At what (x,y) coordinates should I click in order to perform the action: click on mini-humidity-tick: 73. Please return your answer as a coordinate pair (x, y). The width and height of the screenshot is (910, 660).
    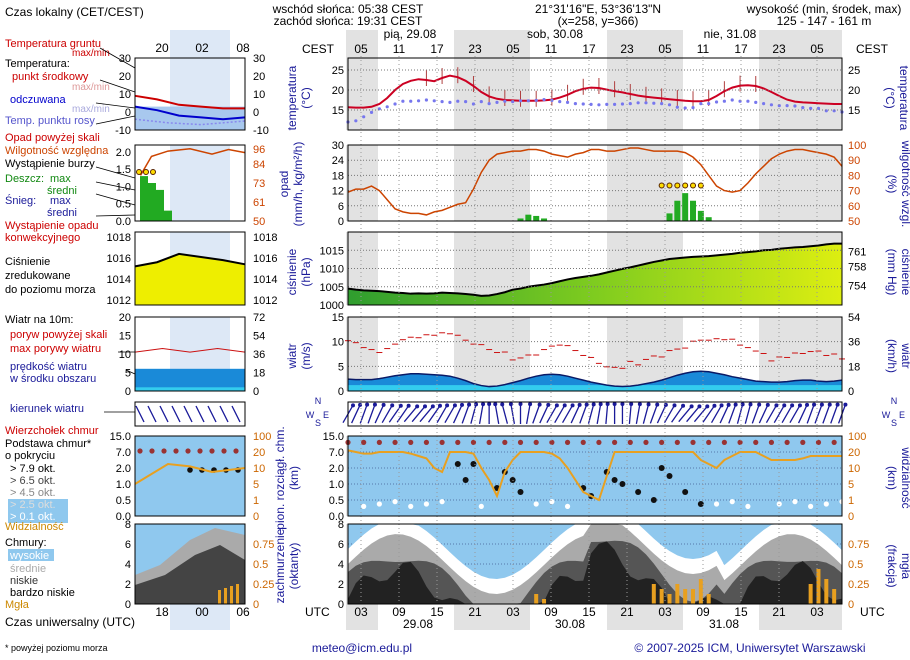
    Looking at the image, I should click on (259, 184).